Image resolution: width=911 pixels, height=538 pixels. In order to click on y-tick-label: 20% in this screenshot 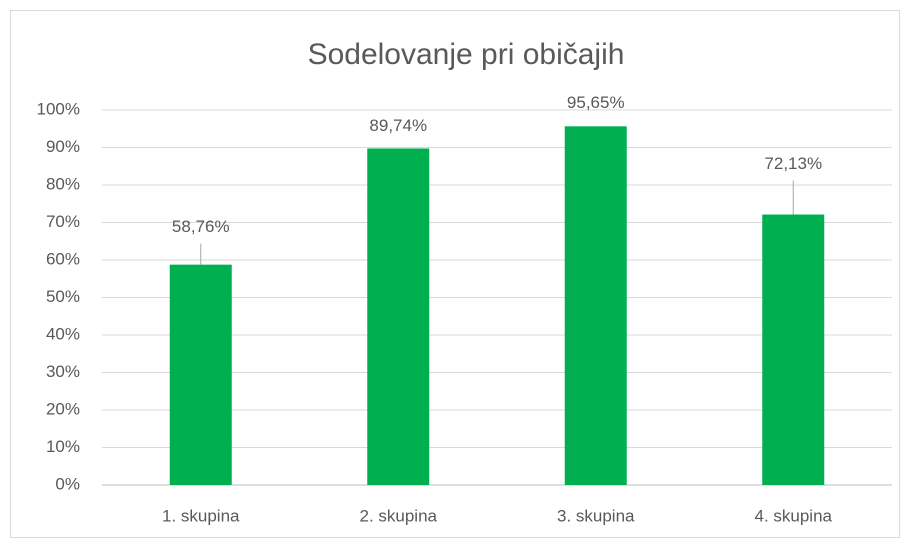, I will do `click(63, 408)`.